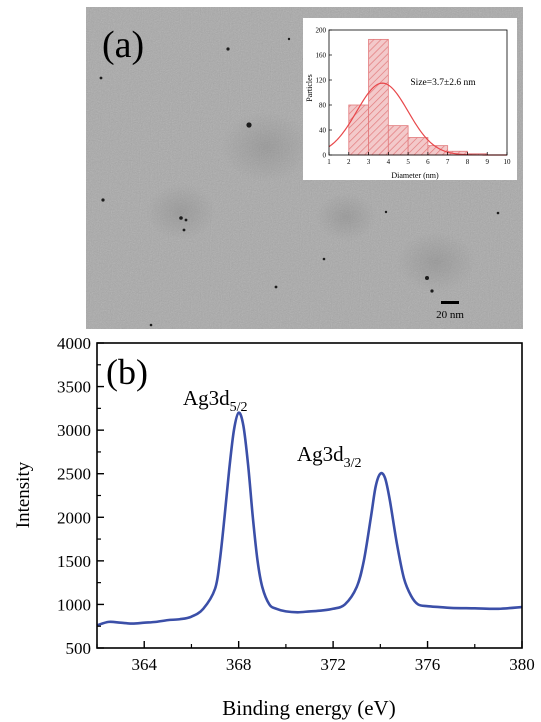 This screenshot has height=722, width=541. Describe the element at coordinates (323, 131) in the screenshot. I see `inset-y-tick-label: 40` at that location.